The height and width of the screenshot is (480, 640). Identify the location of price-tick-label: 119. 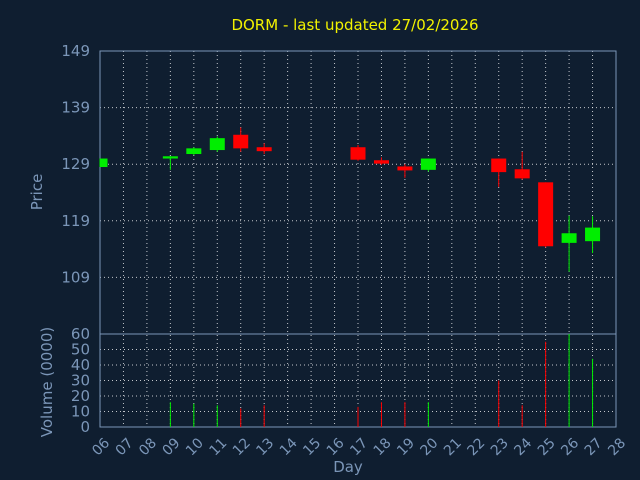
(75, 221).